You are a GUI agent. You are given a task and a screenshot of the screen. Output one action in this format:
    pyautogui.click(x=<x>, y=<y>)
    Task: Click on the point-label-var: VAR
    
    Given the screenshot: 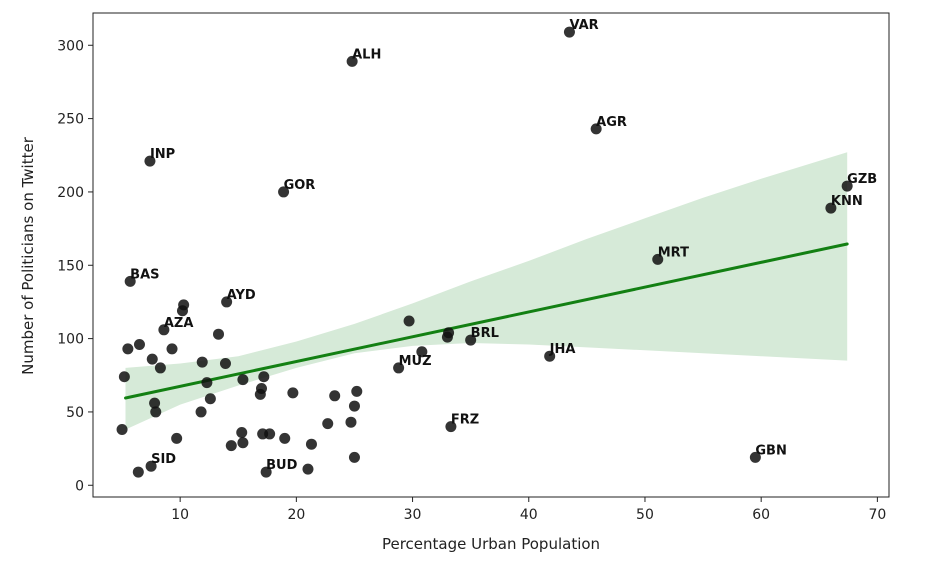 What is the action you would take?
    pyautogui.click(x=583, y=25)
    